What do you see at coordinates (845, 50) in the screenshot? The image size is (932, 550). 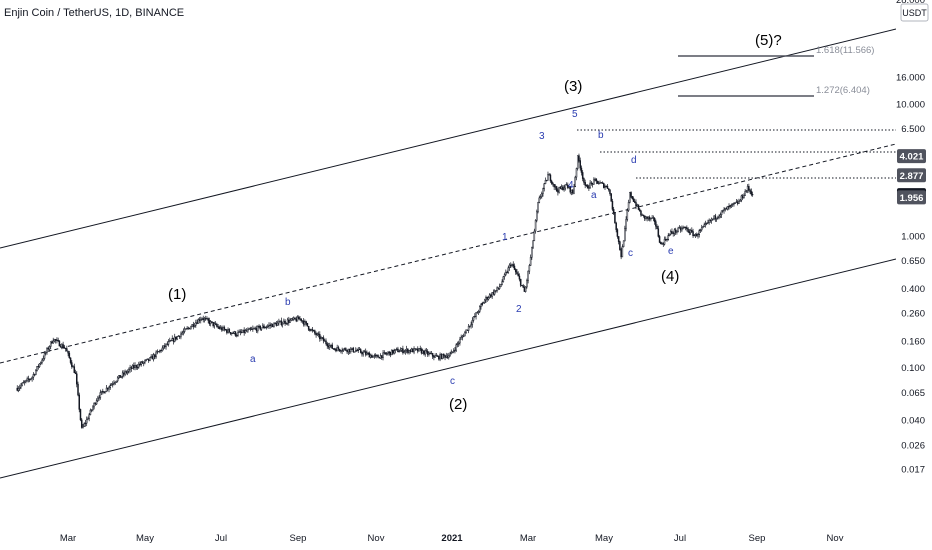 I see `fib-1618-label: 1.618(11.566)` at bounding box center [845, 50].